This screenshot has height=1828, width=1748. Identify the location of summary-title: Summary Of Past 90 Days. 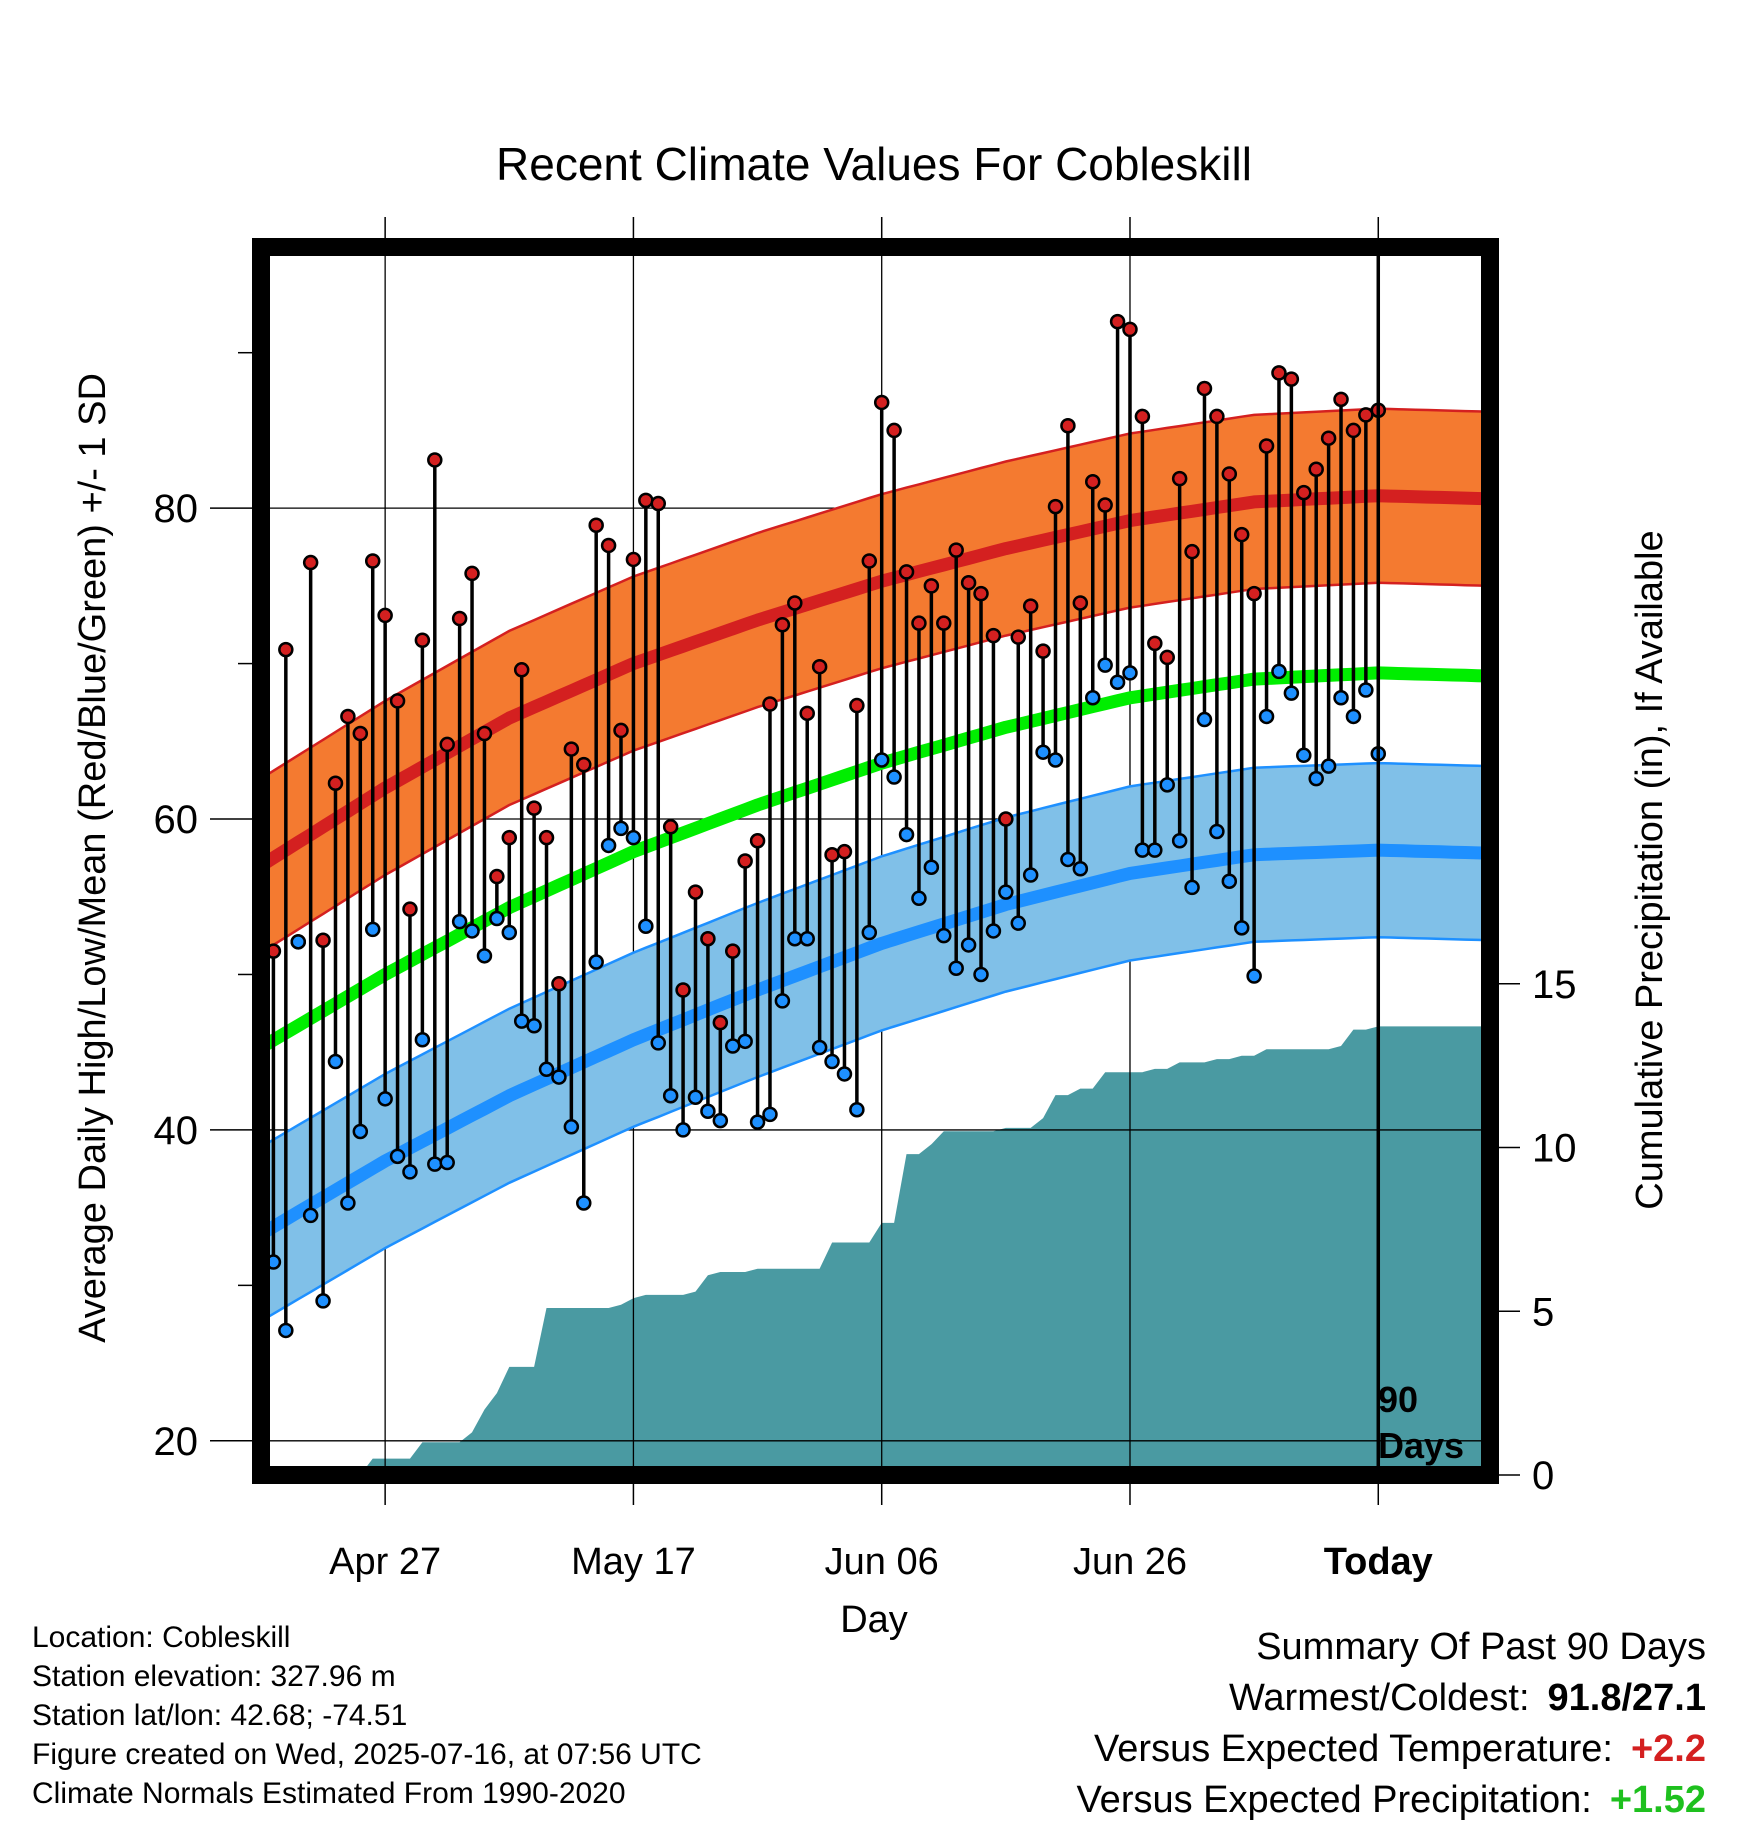
(1481, 1647).